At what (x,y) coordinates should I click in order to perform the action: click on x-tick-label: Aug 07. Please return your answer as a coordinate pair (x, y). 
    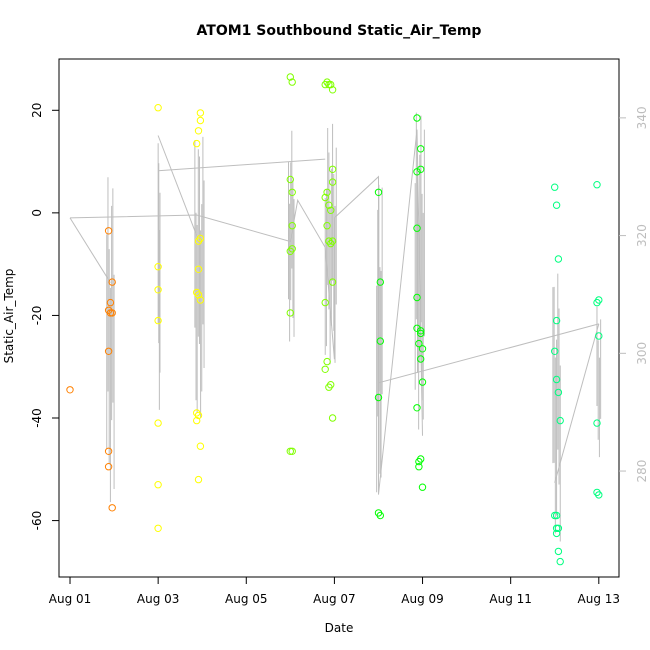
    Looking at the image, I should click on (334, 599).